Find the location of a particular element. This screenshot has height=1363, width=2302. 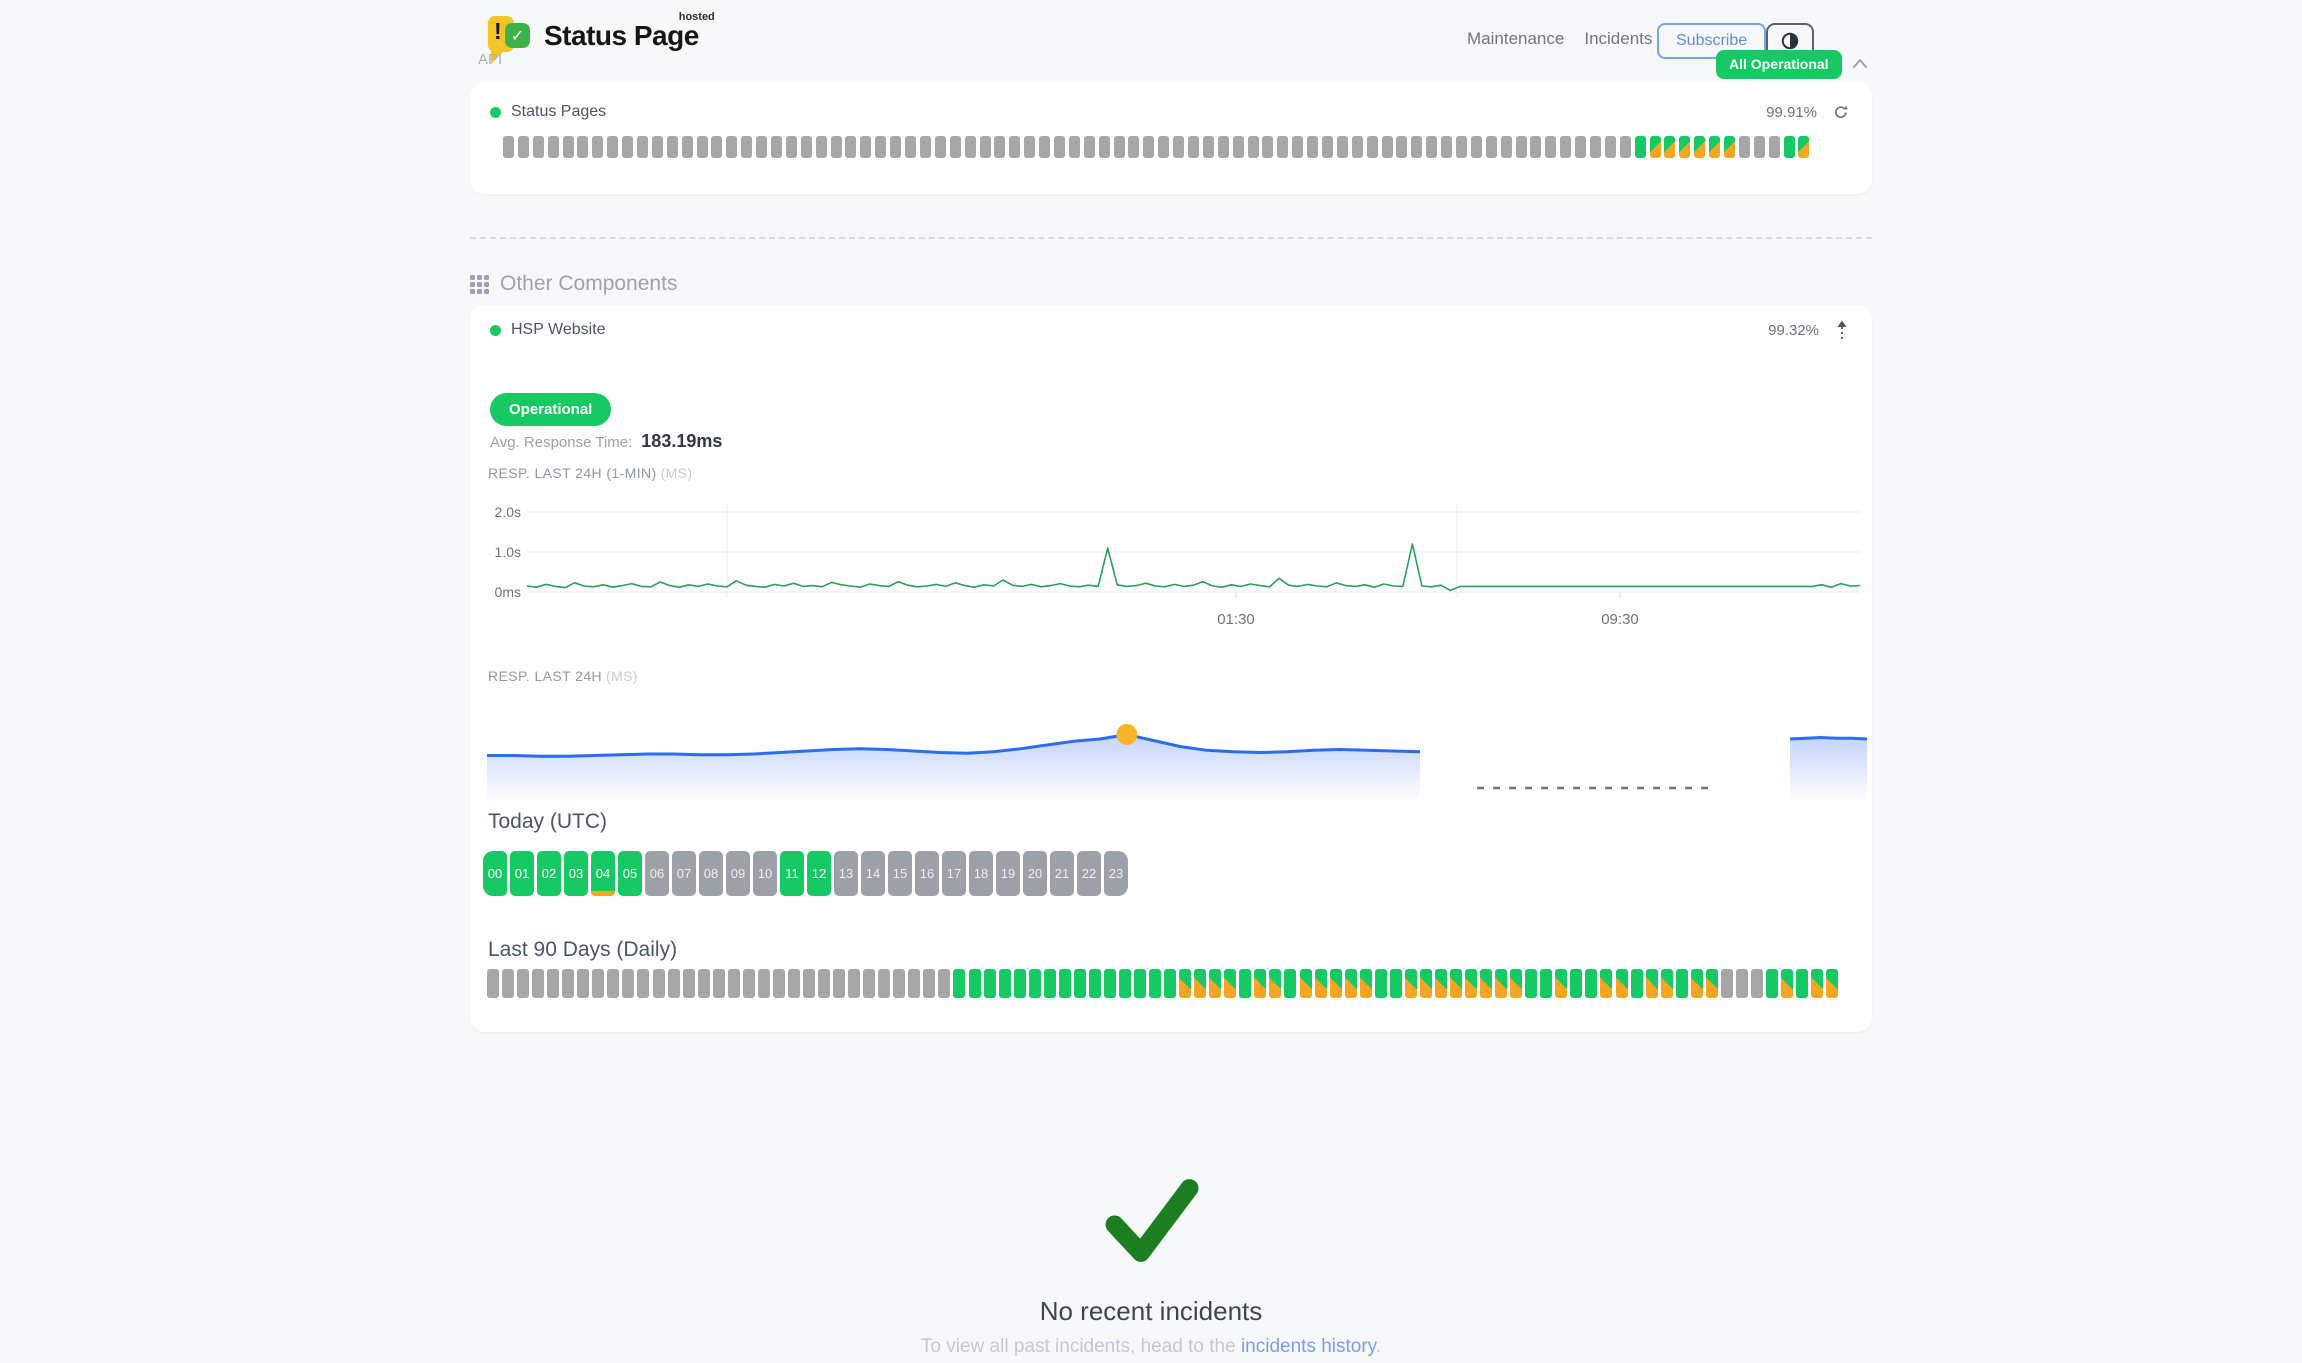

incidents-history-link: incidents history is located at coordinates (1308, 1346).